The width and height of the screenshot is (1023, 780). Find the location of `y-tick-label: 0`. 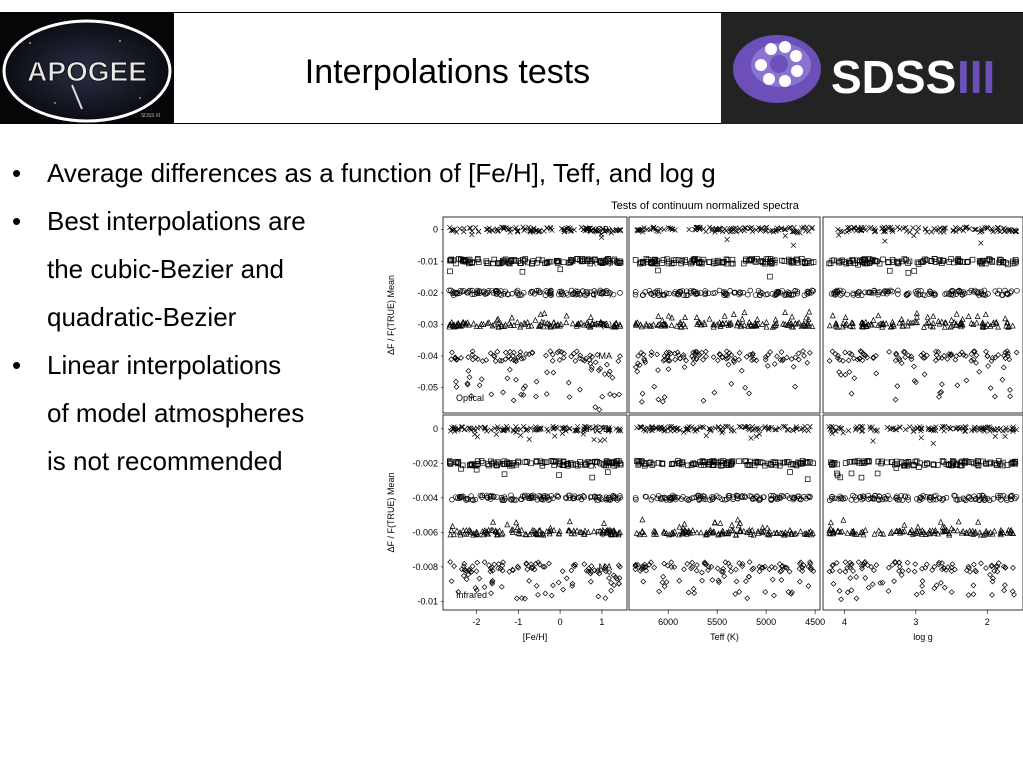

y-tick-label: 0 is located at coordinates (435, 429).